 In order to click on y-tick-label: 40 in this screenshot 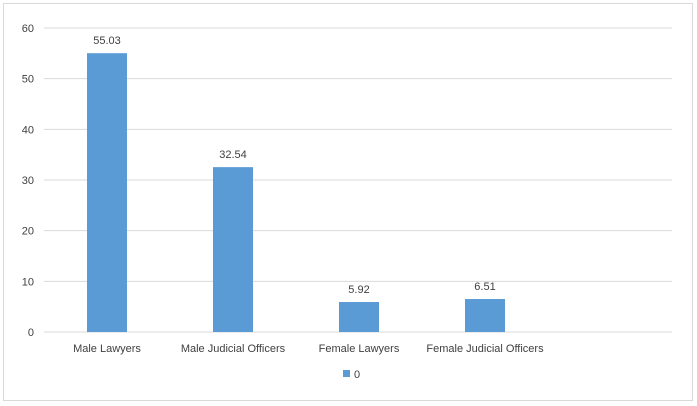, I will do `click(28, 130)`.